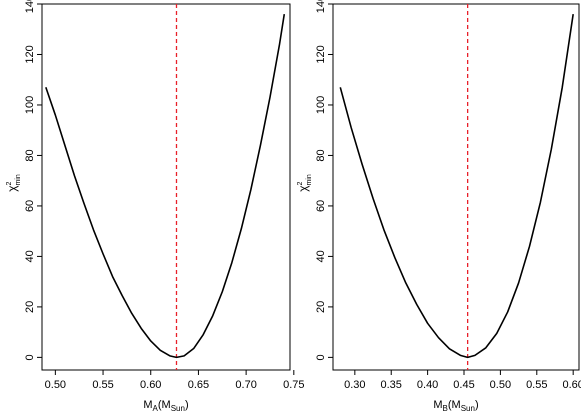 The image size is (581, 420). I want to click on x-tick-label: 0.70, so click(245, 385).